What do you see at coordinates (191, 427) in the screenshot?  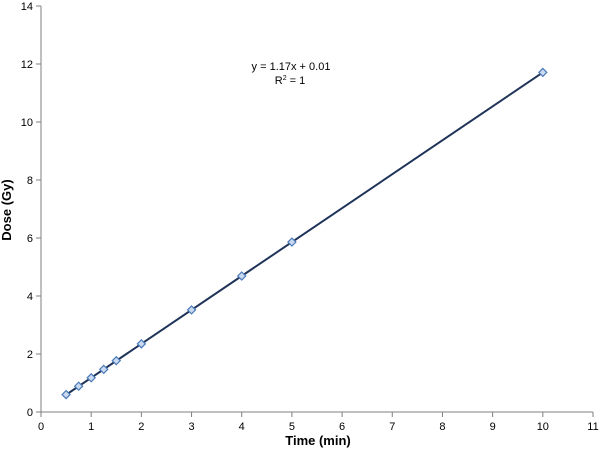 I see `x-tick-label: 3` at bounding box center [191, 427].